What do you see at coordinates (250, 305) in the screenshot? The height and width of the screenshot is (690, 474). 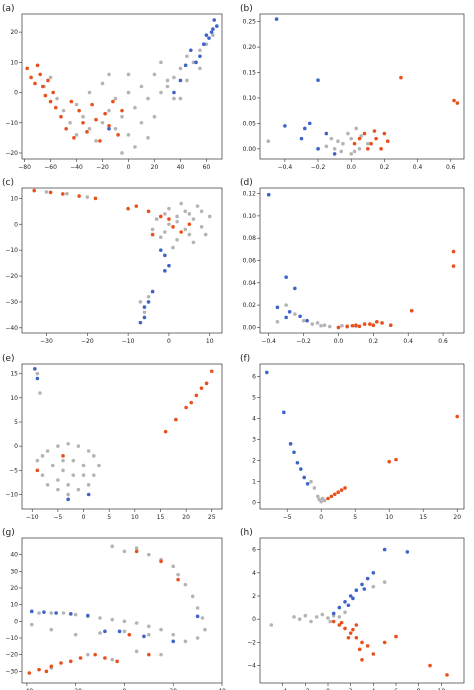 I see `y-tick-label: 0.02` at bounding box center [250, 305].